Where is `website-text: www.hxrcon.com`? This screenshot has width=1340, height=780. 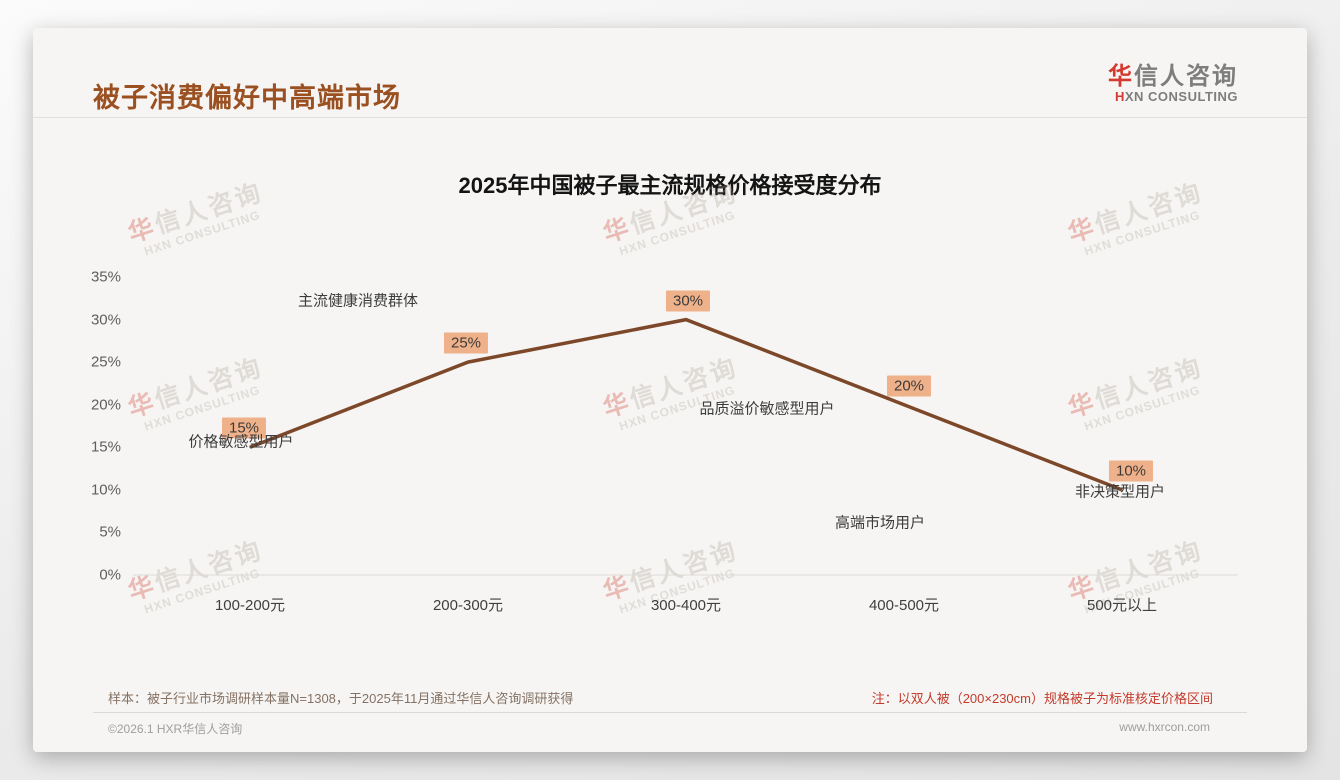
website-text: www.hxrcon.com is located at coordinates (1164, 727).